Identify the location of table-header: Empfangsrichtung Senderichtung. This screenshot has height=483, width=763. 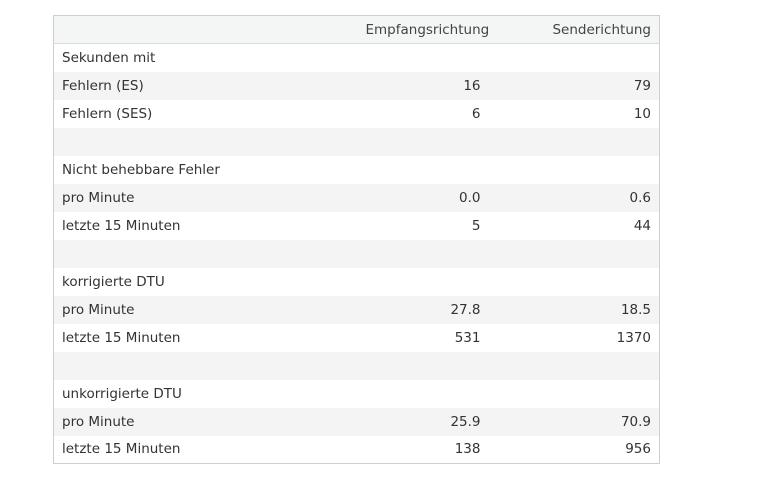
(356, 29).